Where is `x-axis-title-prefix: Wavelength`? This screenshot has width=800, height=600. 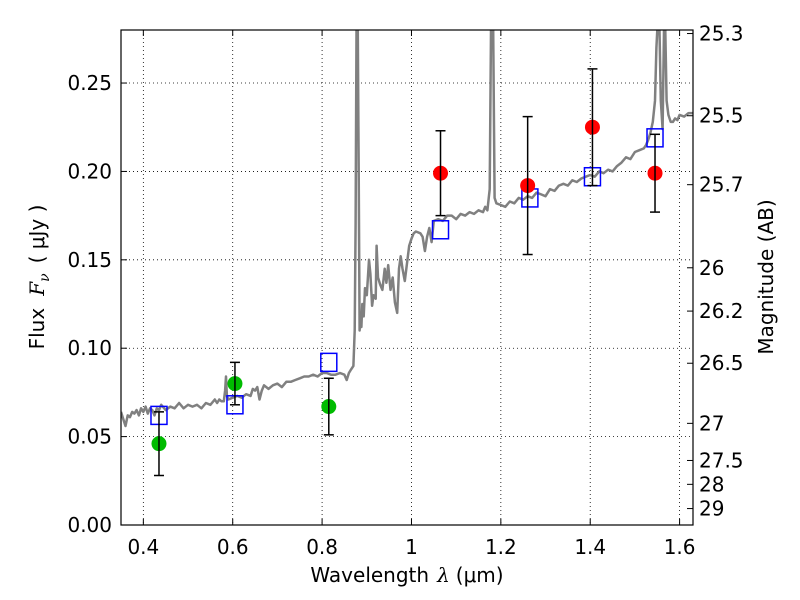 x-axis-title-prefix: Wavelength is located at coordinates (369, 575).